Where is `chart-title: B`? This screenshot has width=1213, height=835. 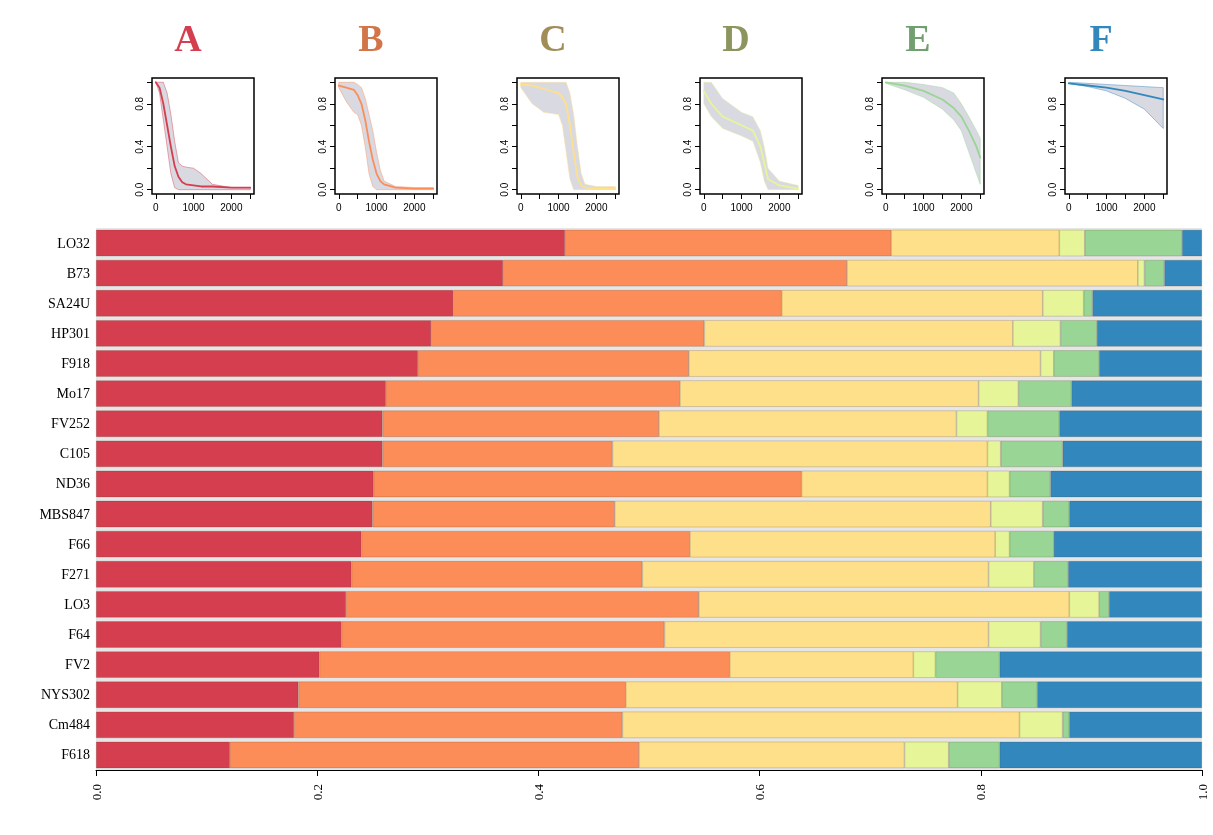 chart-title: B is located at coordinates (370, 38).